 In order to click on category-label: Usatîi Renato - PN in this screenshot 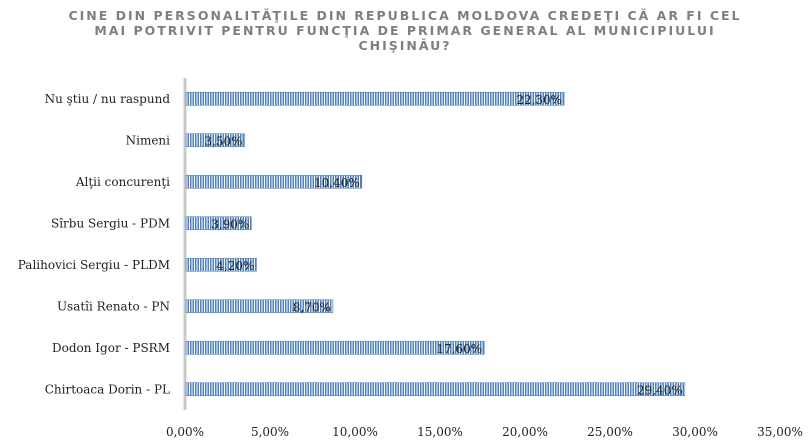, I will do `click(113, 306)`.